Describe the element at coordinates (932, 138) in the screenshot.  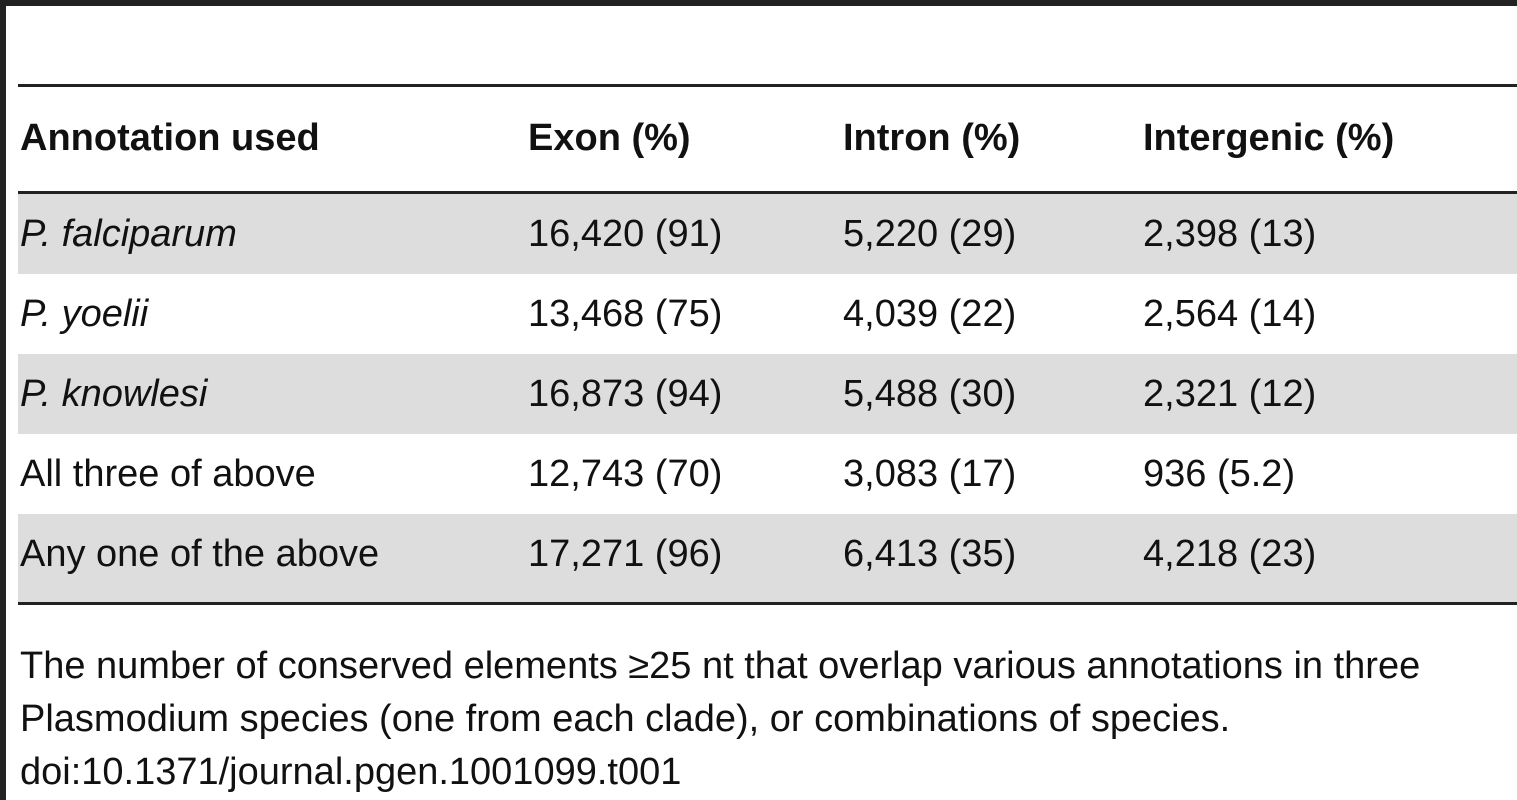
I see `header-cell: Intron (%)` at that location.